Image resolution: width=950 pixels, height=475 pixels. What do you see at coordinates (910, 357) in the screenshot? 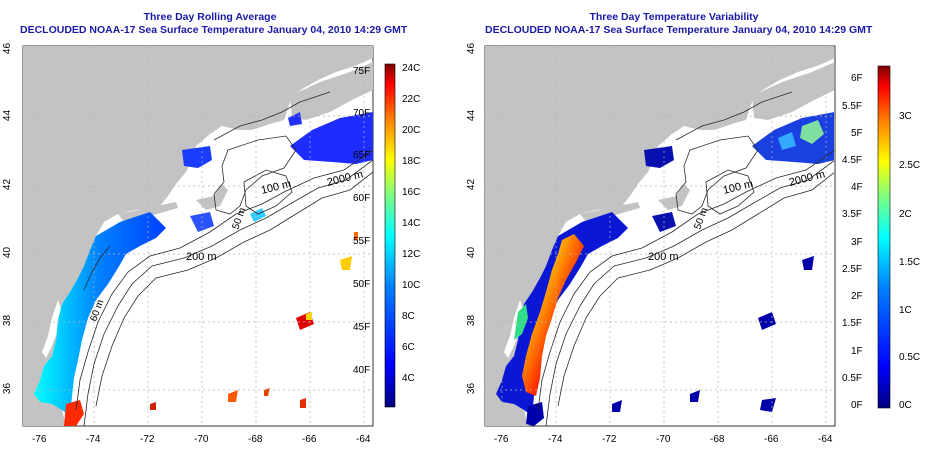
I see `colorbar-label-c: 0.5C` at bounding box center [910, 357].